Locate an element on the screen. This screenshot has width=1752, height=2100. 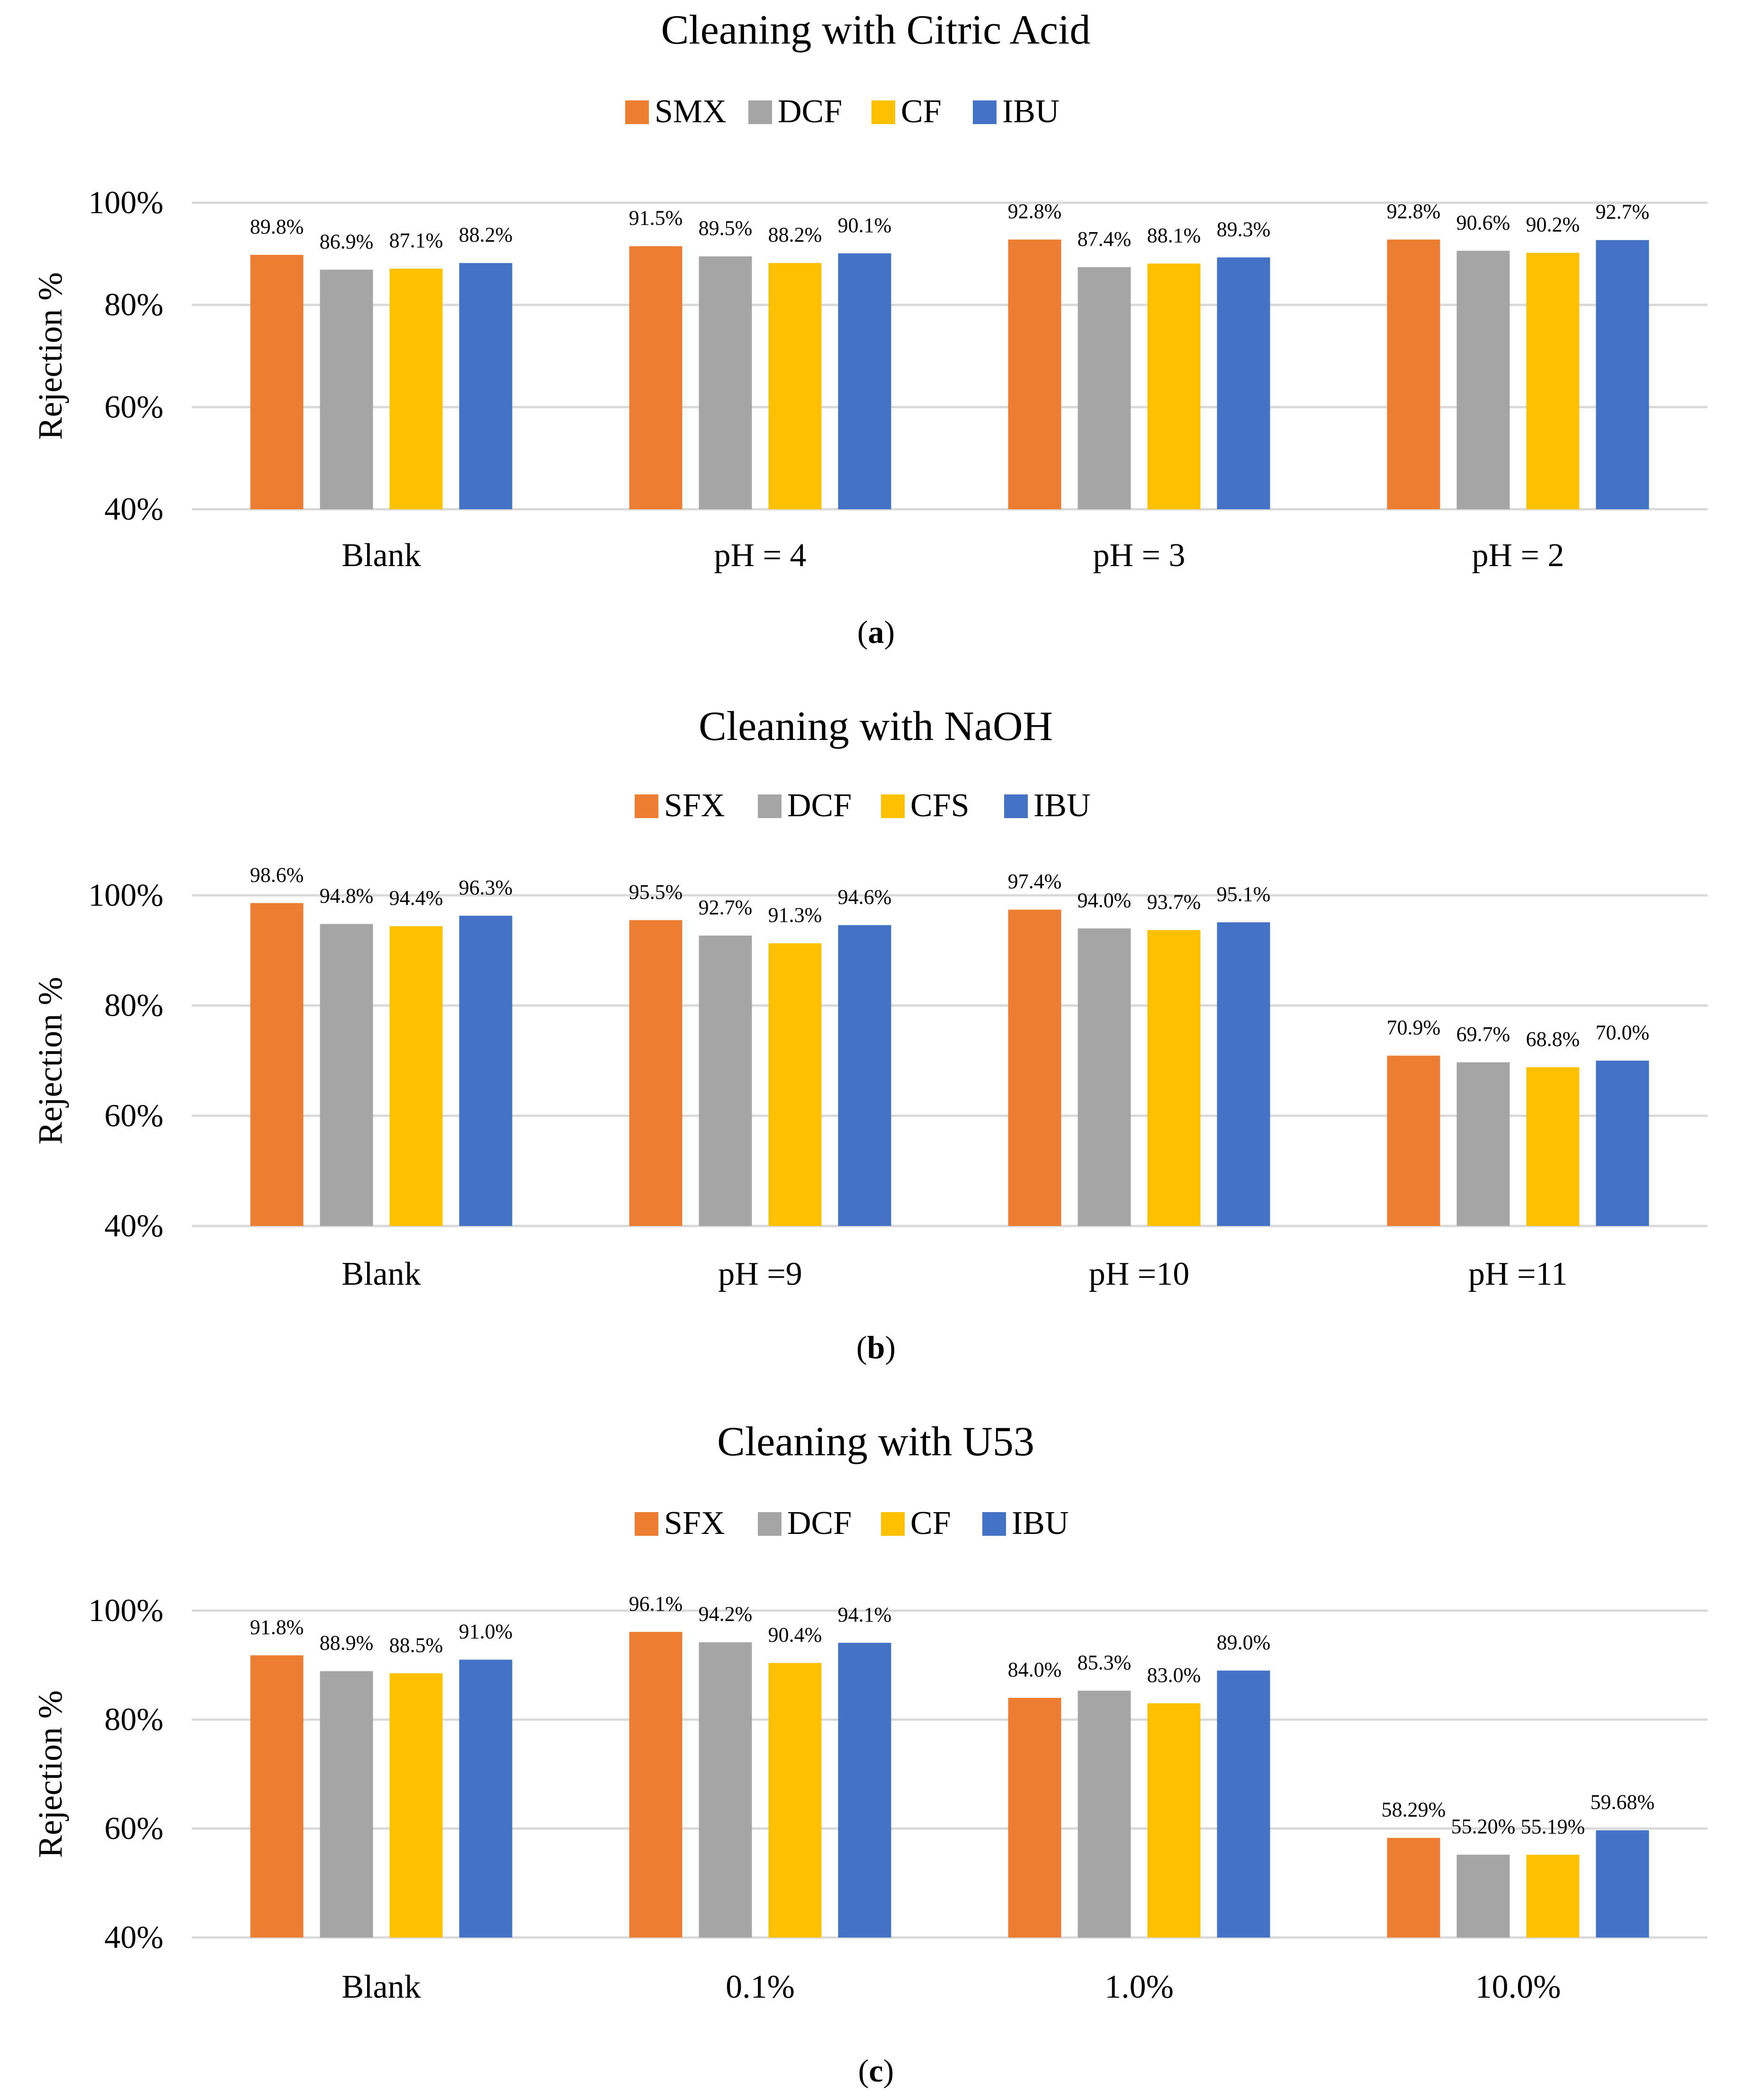
data-label: 83.0% is located at coordinates (1174, 1675).